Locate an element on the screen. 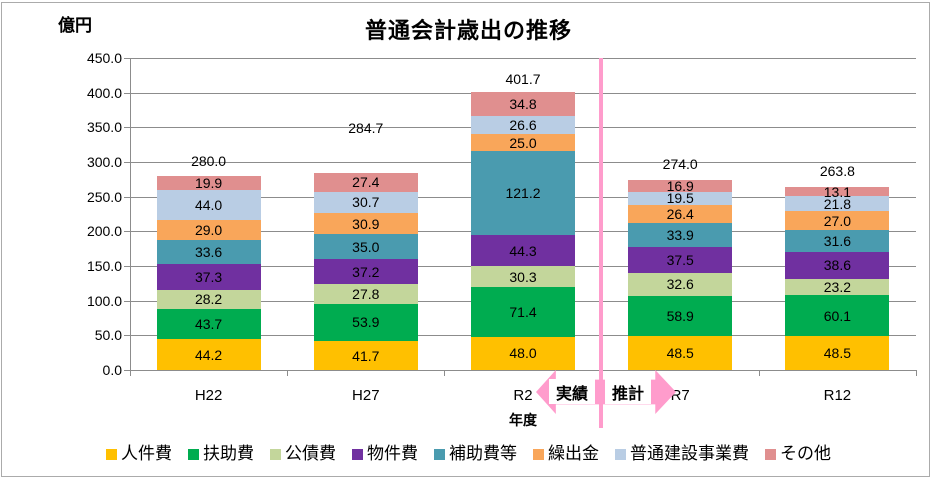 This screenshot has height=487, width=937. bar-segment: 30.3 is located at coordinates (523, 277).